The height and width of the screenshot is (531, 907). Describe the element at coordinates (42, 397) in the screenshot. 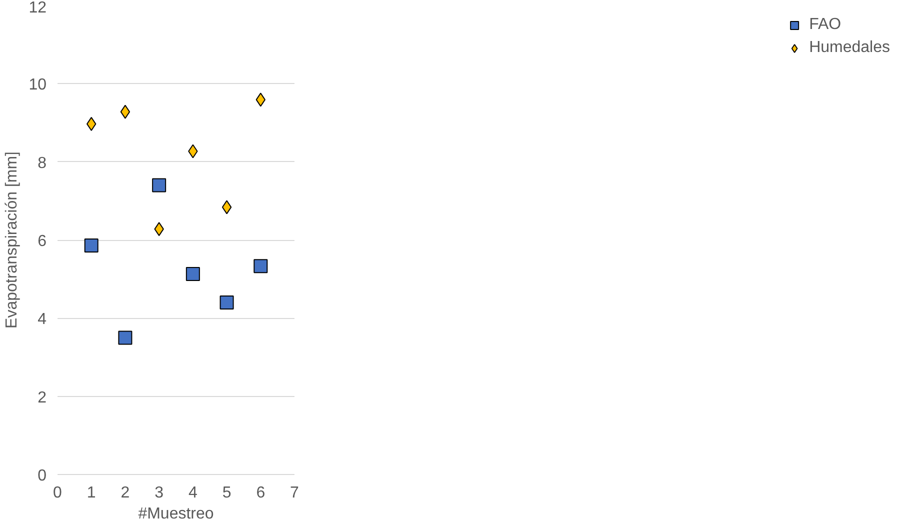

I see `y-tick-label: 2` at that location.